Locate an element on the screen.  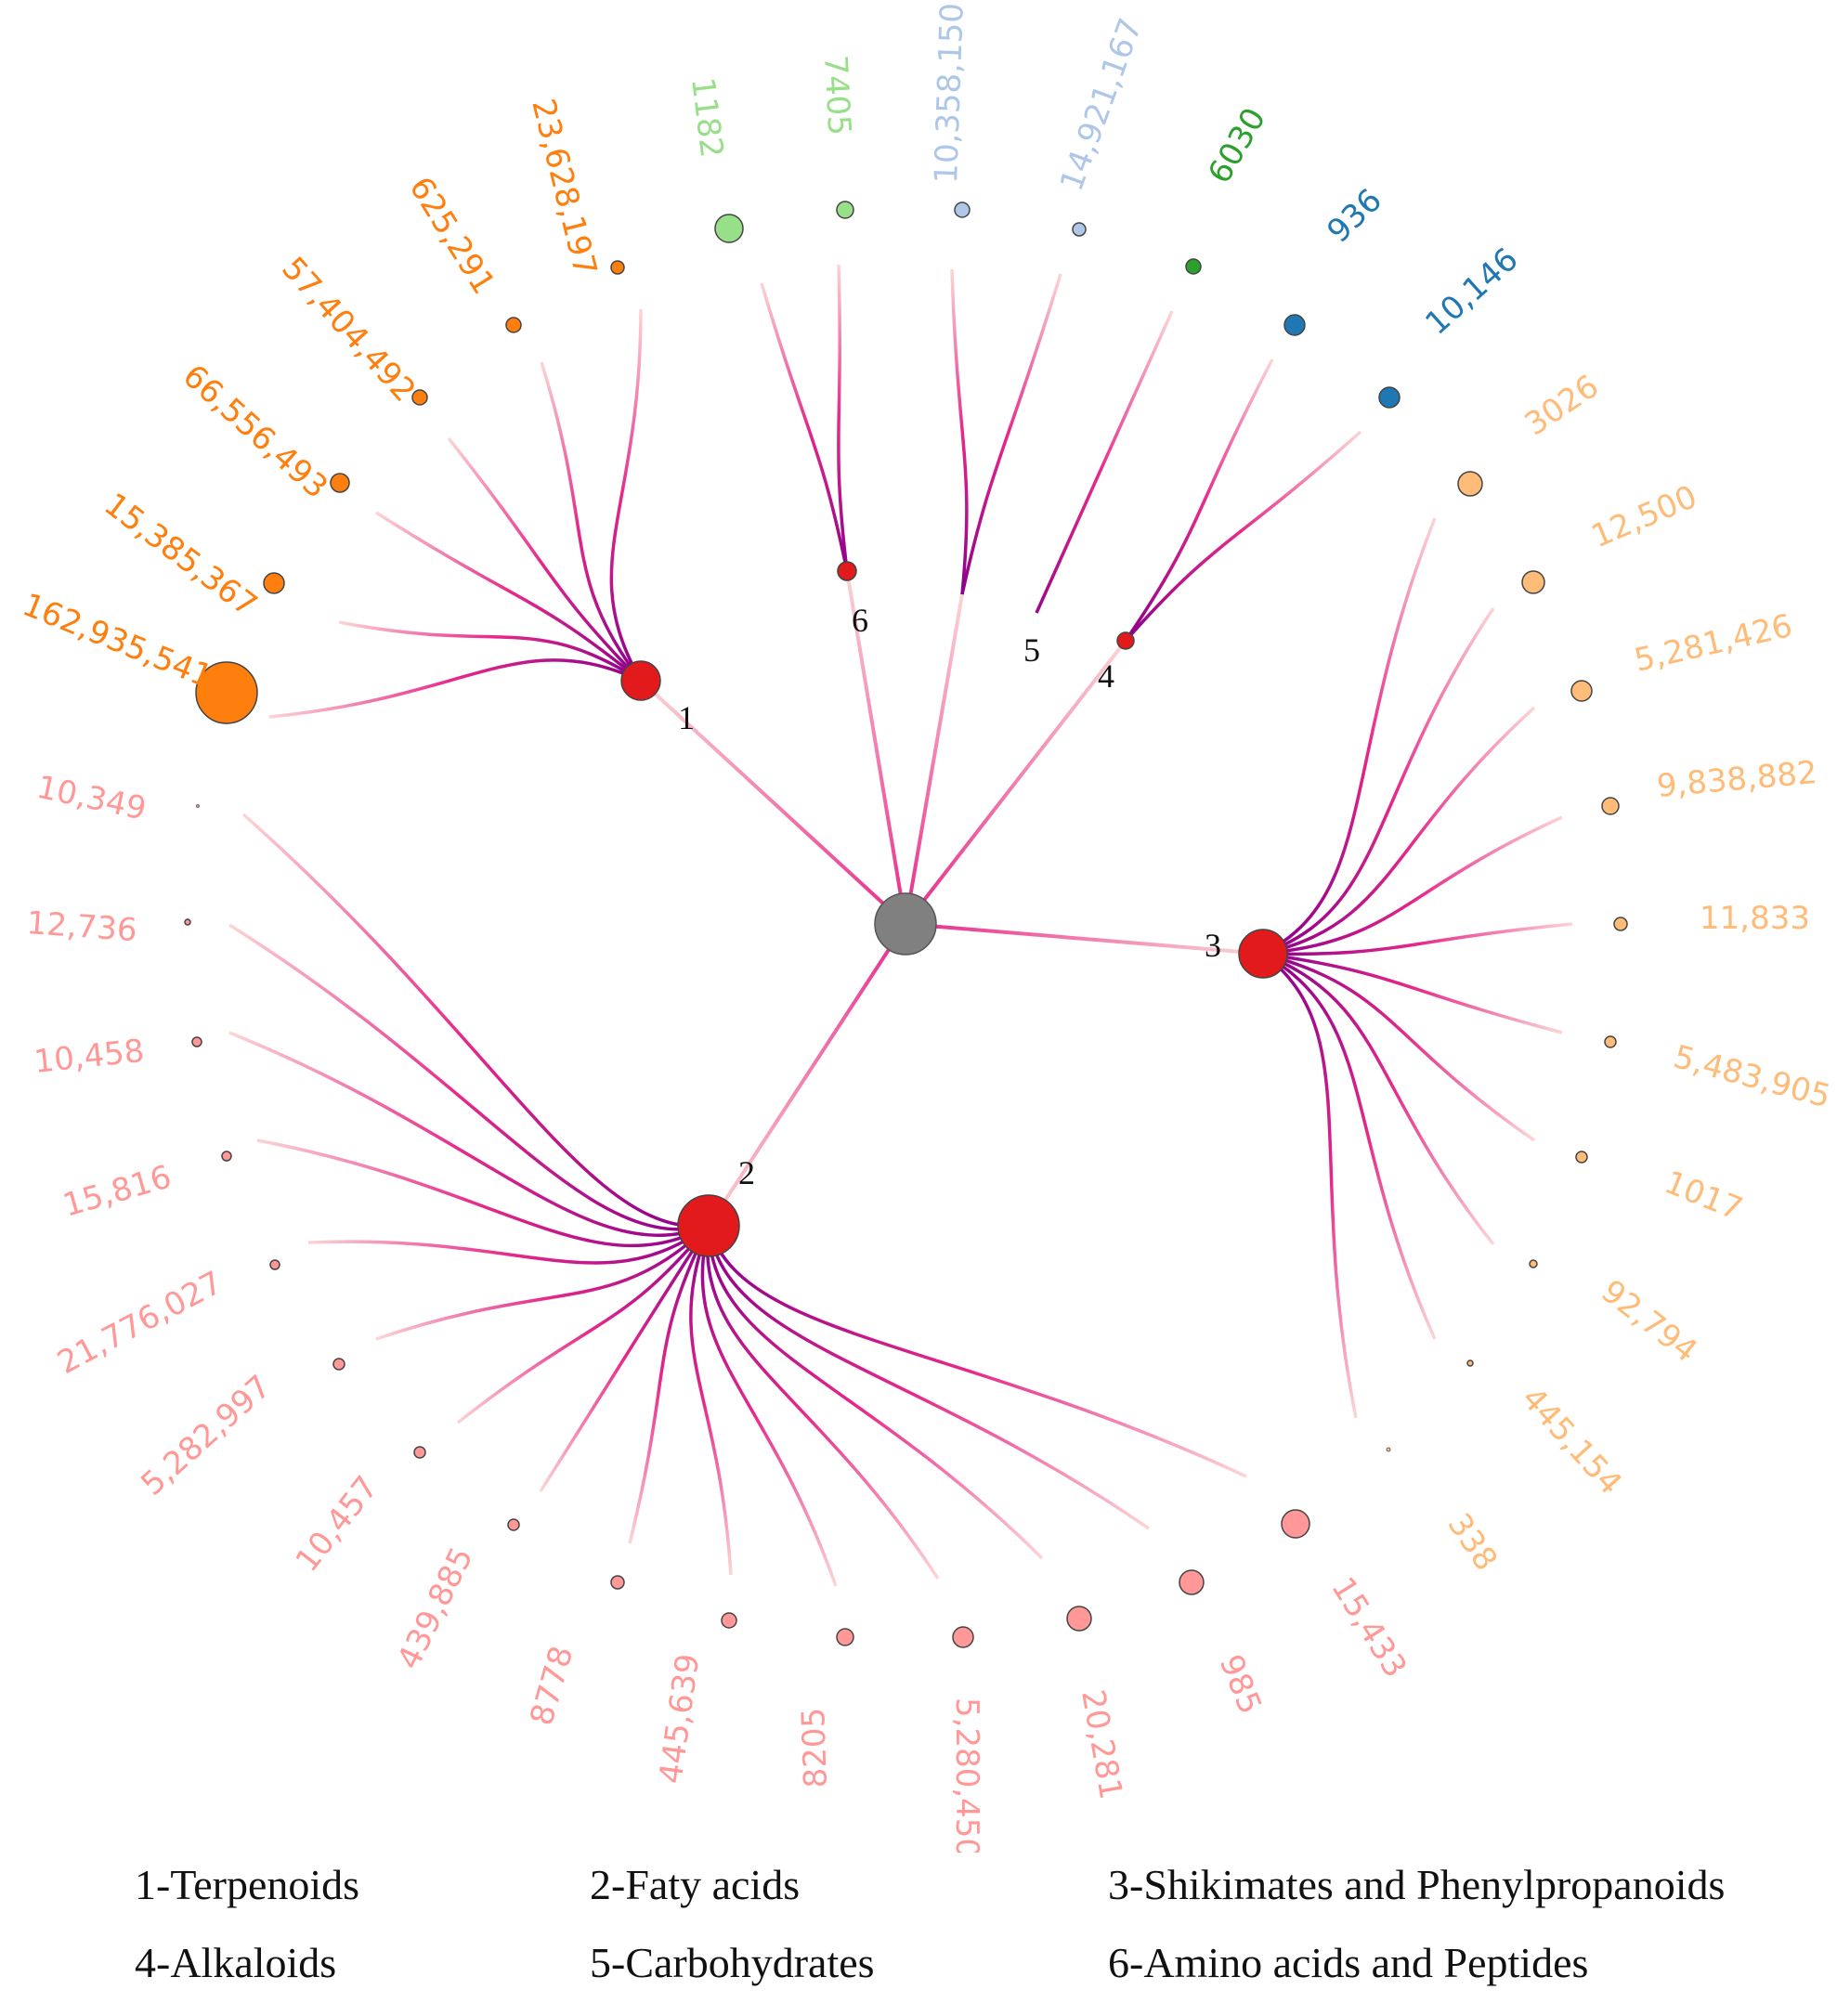
leaf-label: 338 is located at coordinates (1472, 1542).